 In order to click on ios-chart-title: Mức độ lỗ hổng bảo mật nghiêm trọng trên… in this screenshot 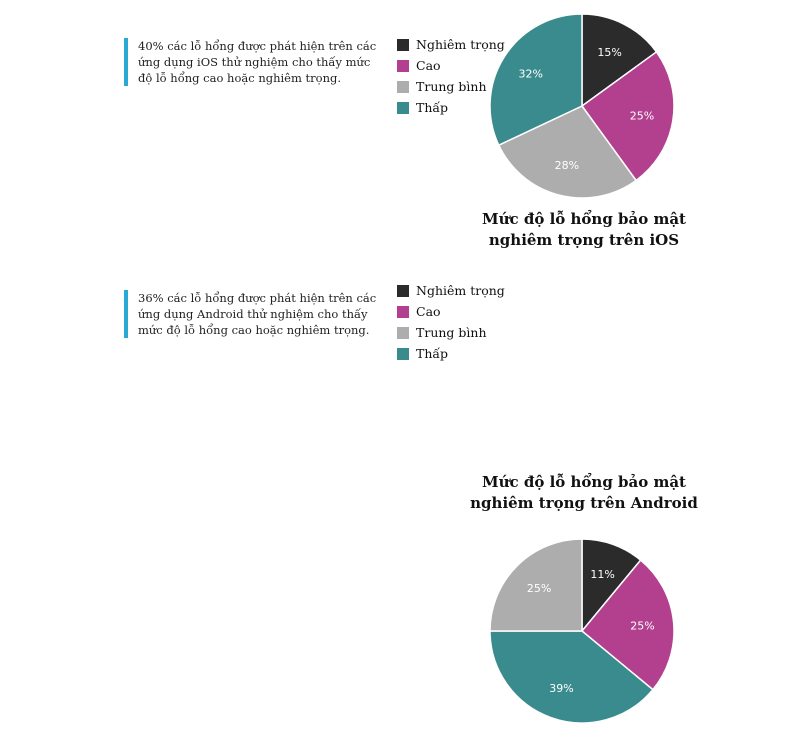, I will do `click(584, 229)`.